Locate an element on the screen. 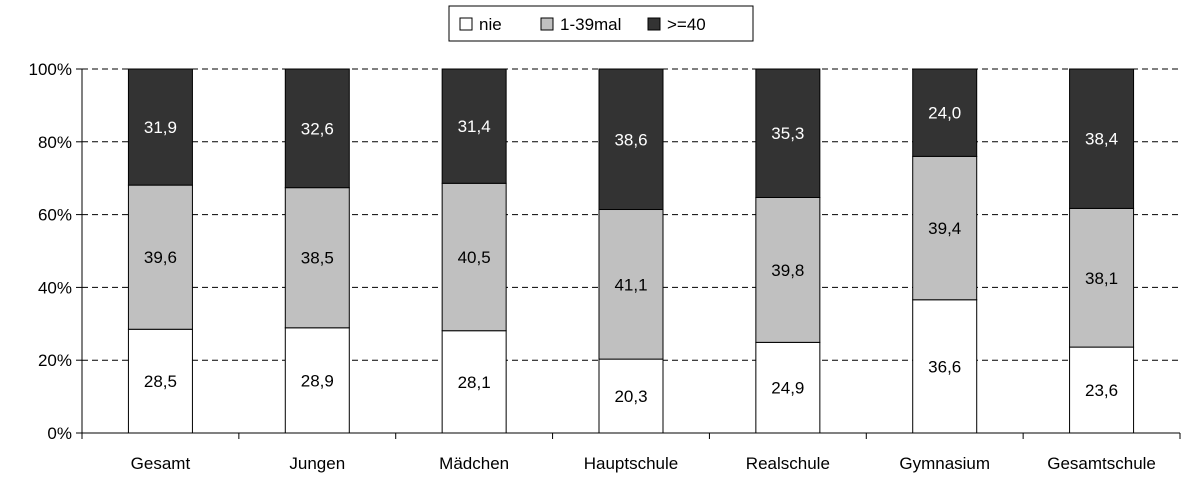 This screenshot has width=1187, height=477. data-label: 35,3 is located at coordinates (787, 133).